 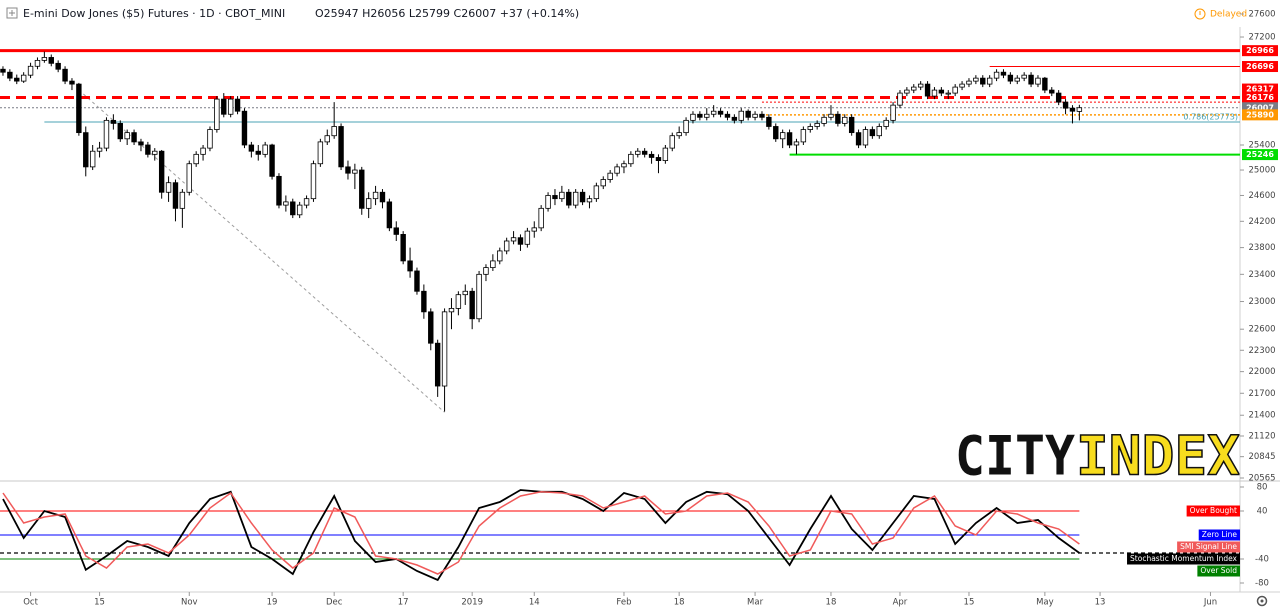 I want to click on price-axis-label: 26696, so click(x=1260, y=66).